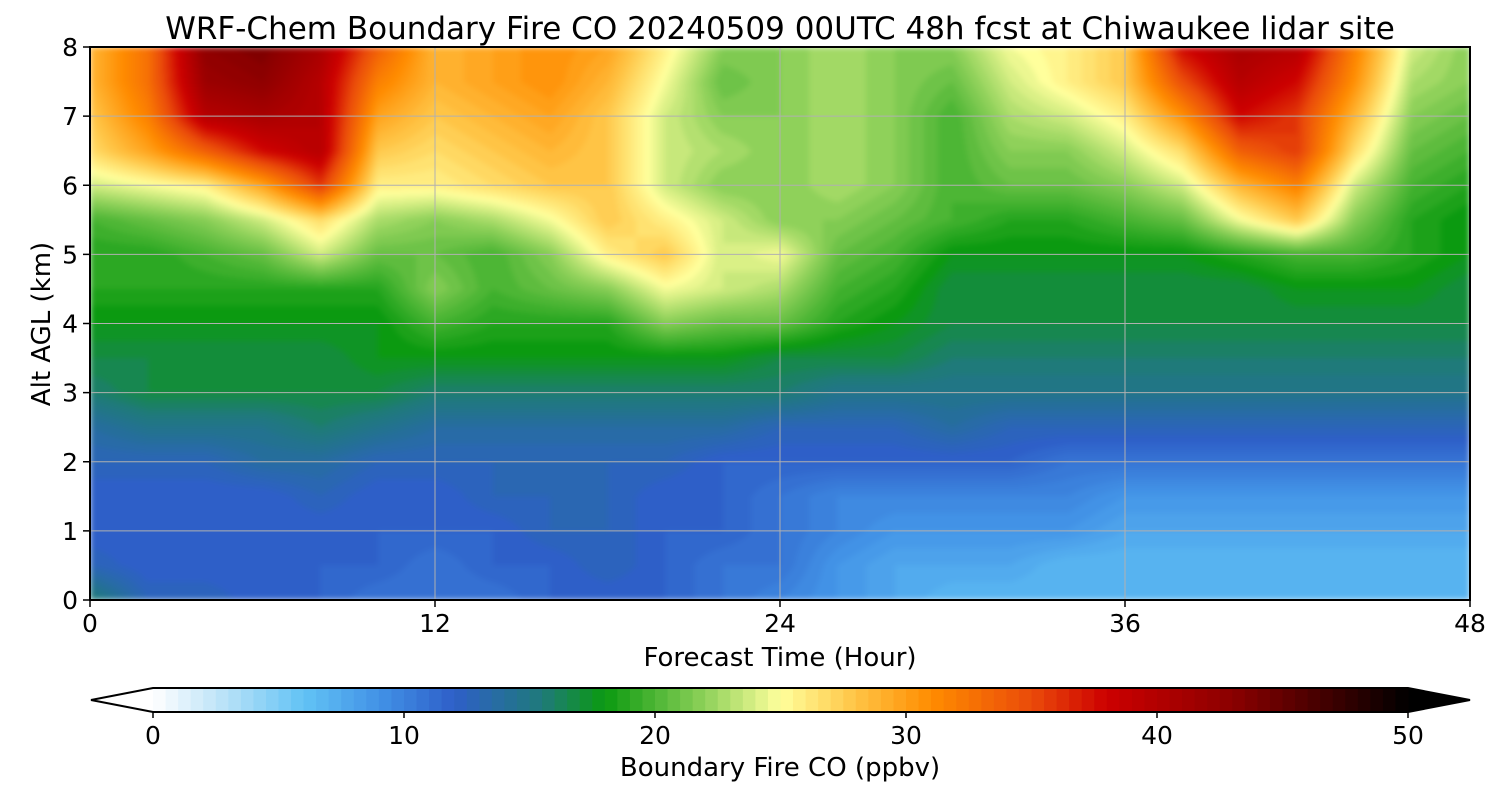 The height and width of the screenshot is (804, 1500). Describe the element at coordinates (780, 623) in the screenshot. I see `x-tick-label: 24` at that location.